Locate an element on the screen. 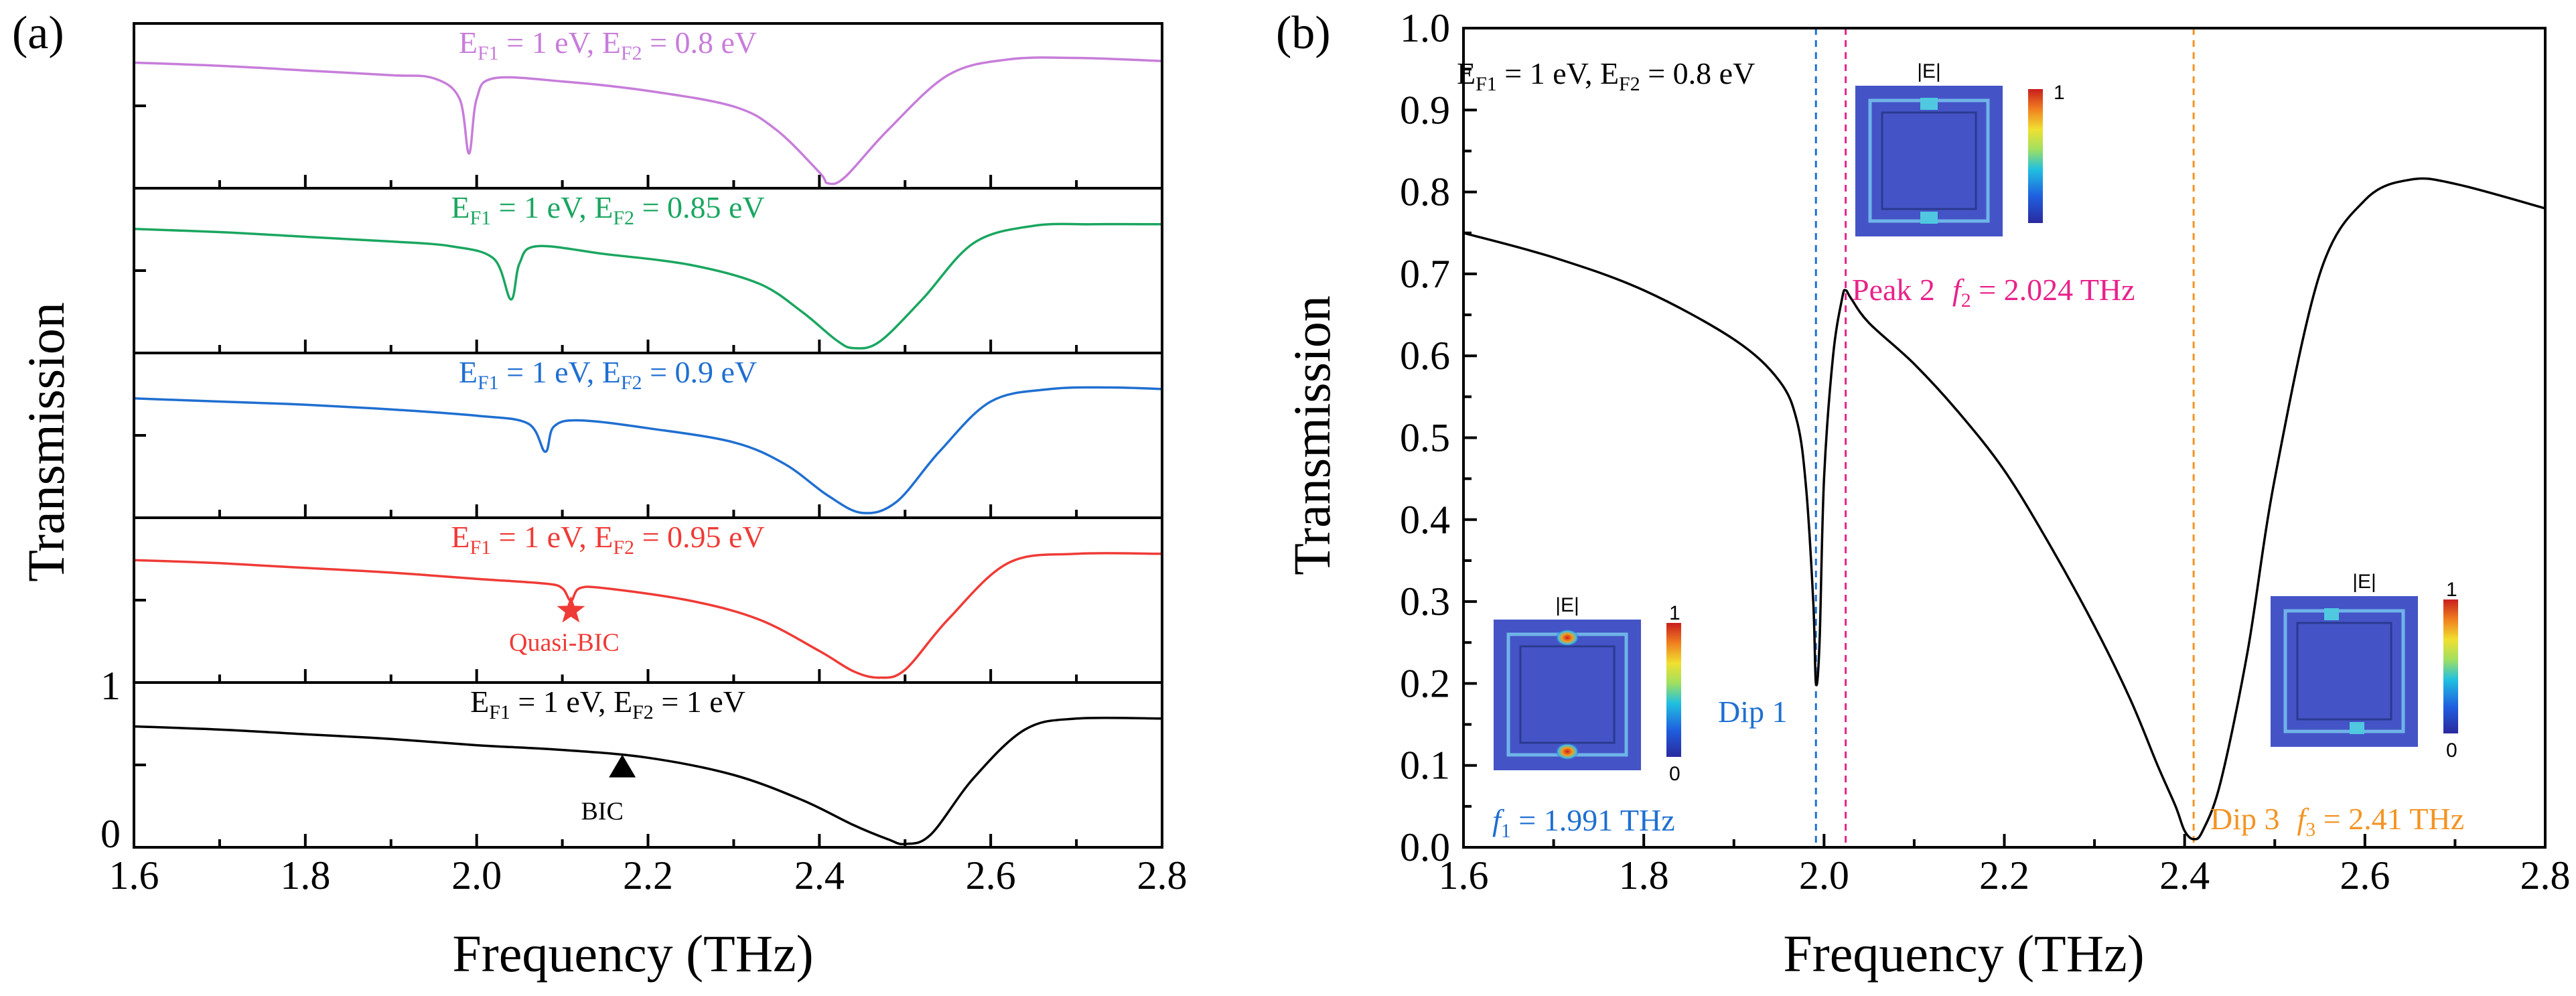 The height and width of the screenshot is (996, 2576). panel-b-x-axis-title: Frequency (THz) is located at coordinates (1963, 953).